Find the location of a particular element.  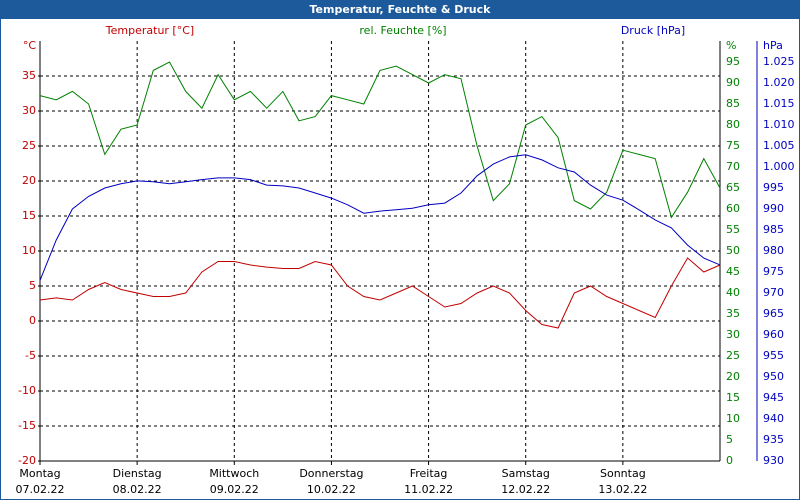

y-unit: °C is located at coordinates (30, 45).